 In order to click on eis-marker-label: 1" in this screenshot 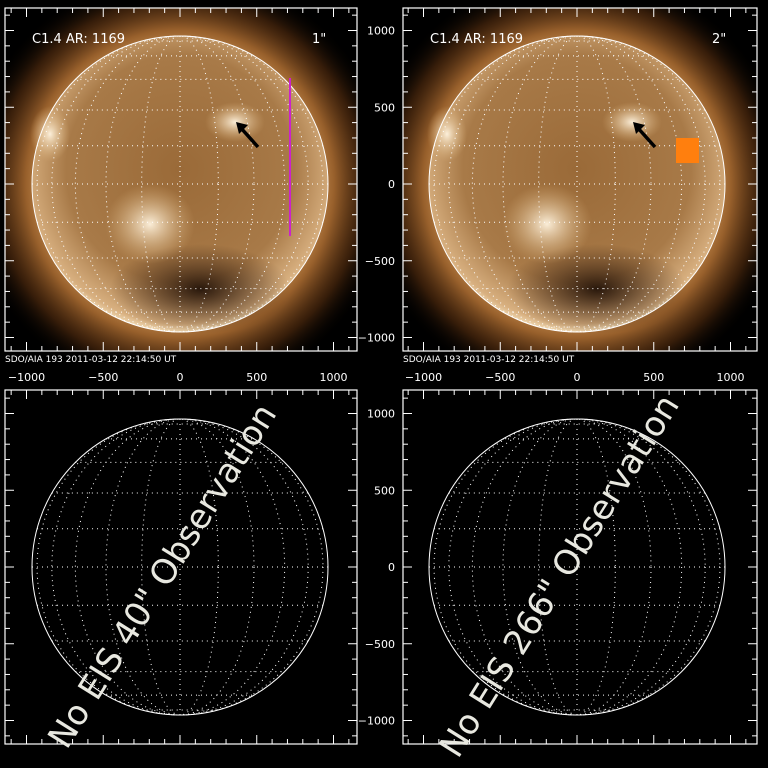, I will do `click(319, 39)`.